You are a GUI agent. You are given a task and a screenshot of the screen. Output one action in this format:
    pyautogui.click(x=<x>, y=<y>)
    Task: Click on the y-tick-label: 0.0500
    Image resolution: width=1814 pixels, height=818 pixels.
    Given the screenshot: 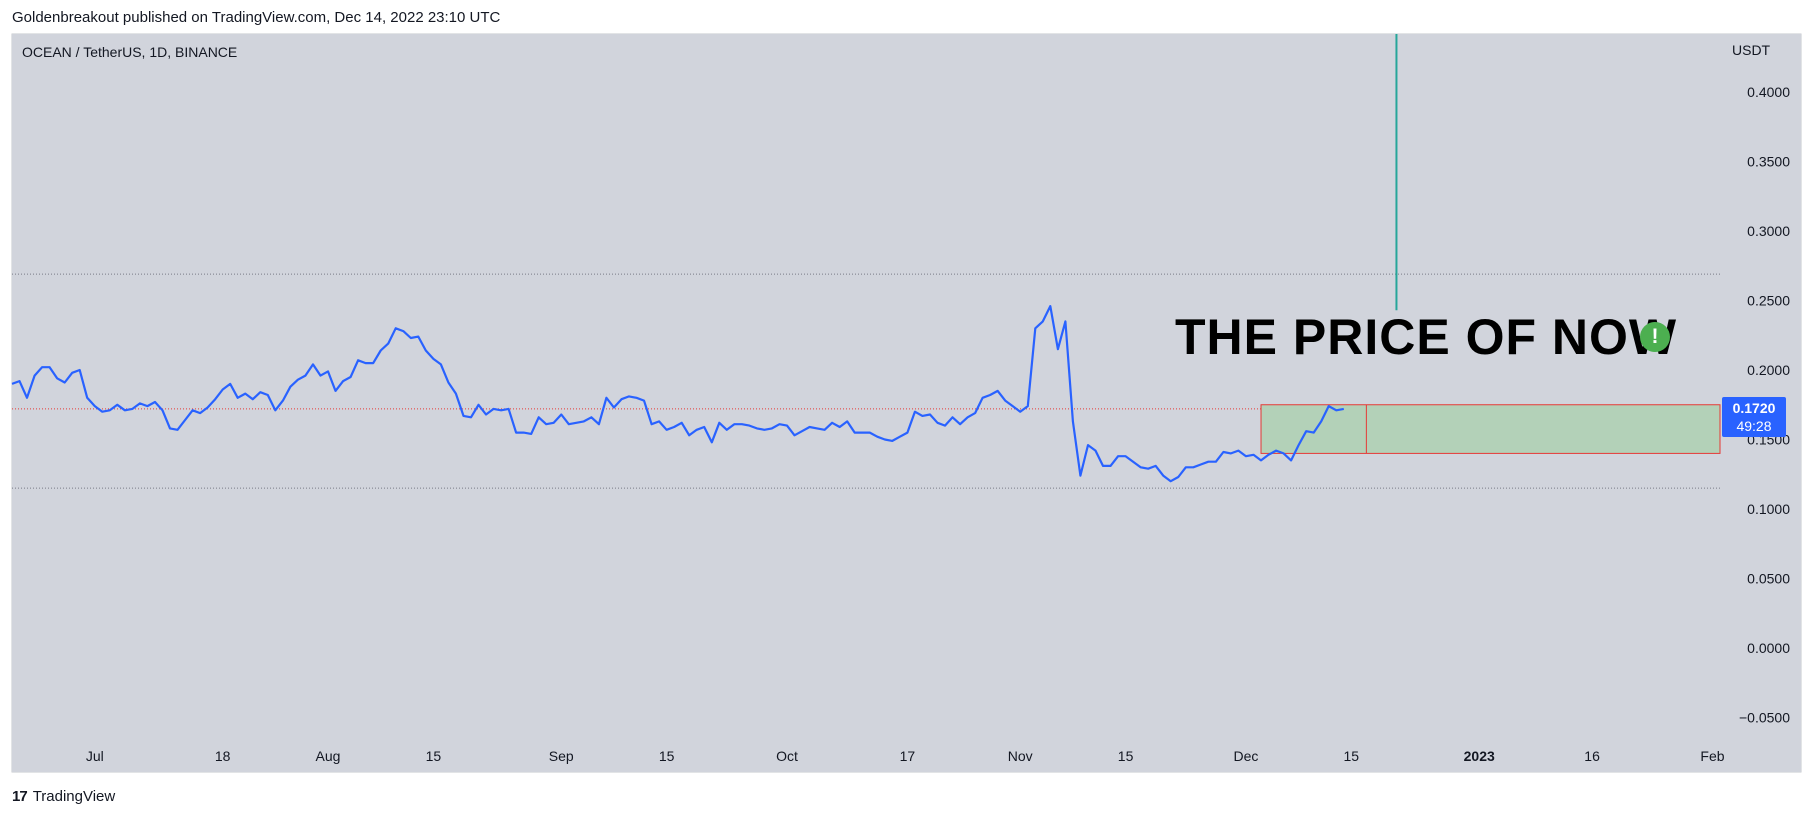 What is the action you would take?
    pyautogui.click(x=1768, y=579)
    